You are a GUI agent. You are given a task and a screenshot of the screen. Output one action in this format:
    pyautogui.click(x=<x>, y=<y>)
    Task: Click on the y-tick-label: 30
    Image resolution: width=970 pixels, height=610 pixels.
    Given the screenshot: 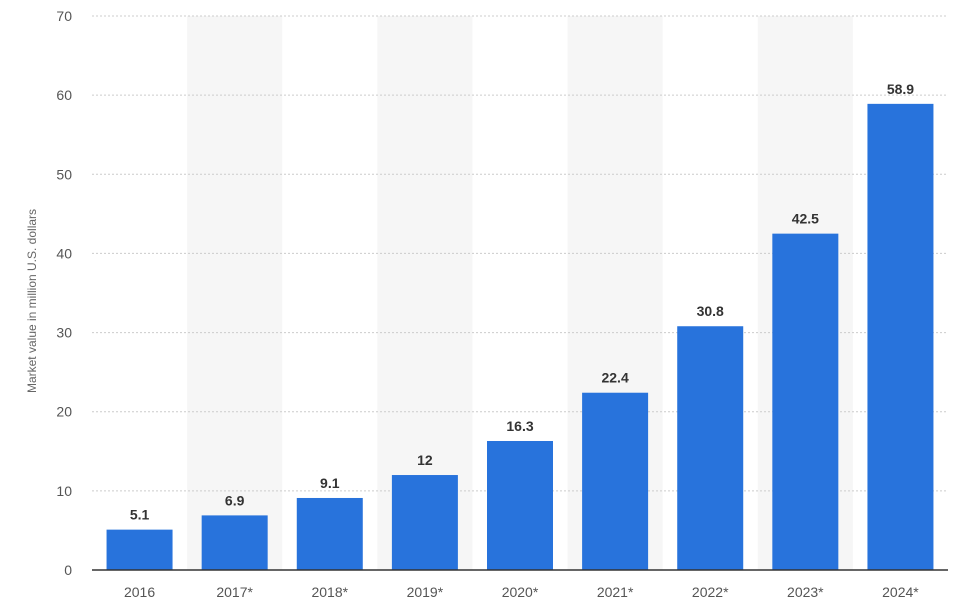 What is the action you would take?
    pyautogui.click(x=64, y=333)
    